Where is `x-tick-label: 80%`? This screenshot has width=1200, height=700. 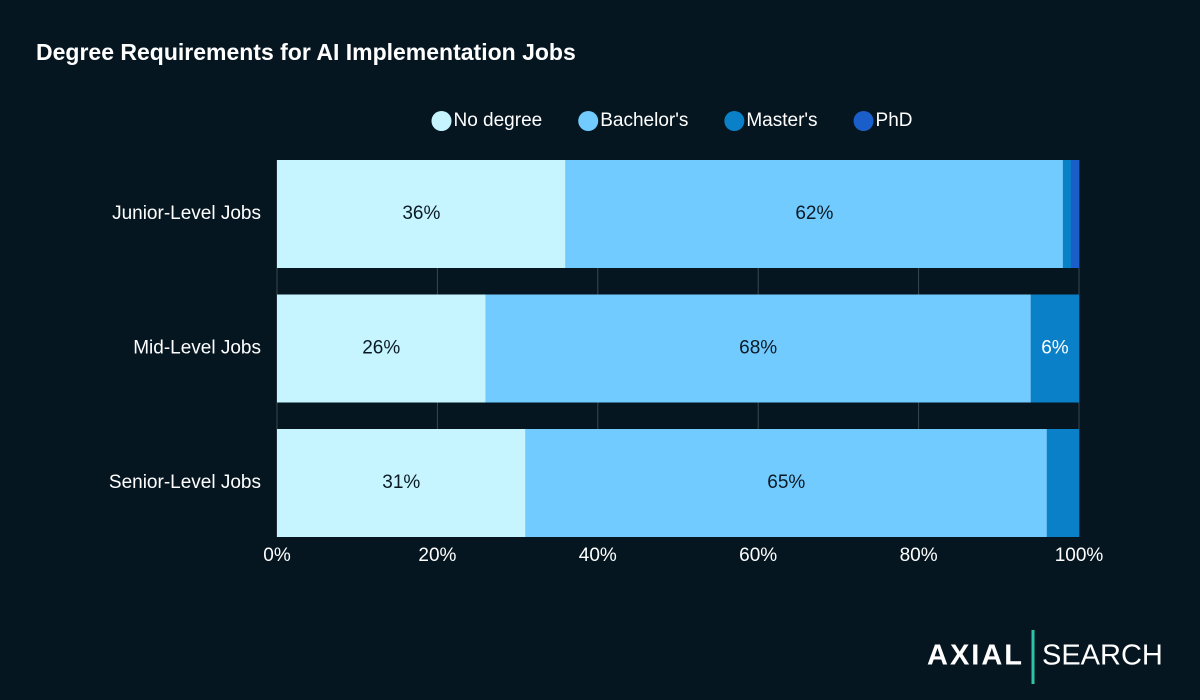 x-tick-label: 80% is located at coordinates (919, 555).